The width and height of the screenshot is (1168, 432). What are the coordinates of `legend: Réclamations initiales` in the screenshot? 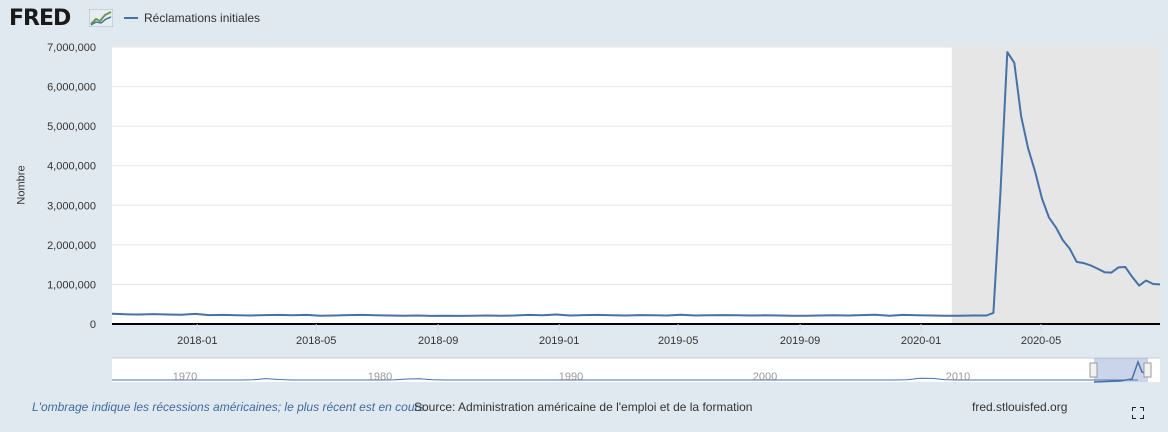 It's located at (192, 18).